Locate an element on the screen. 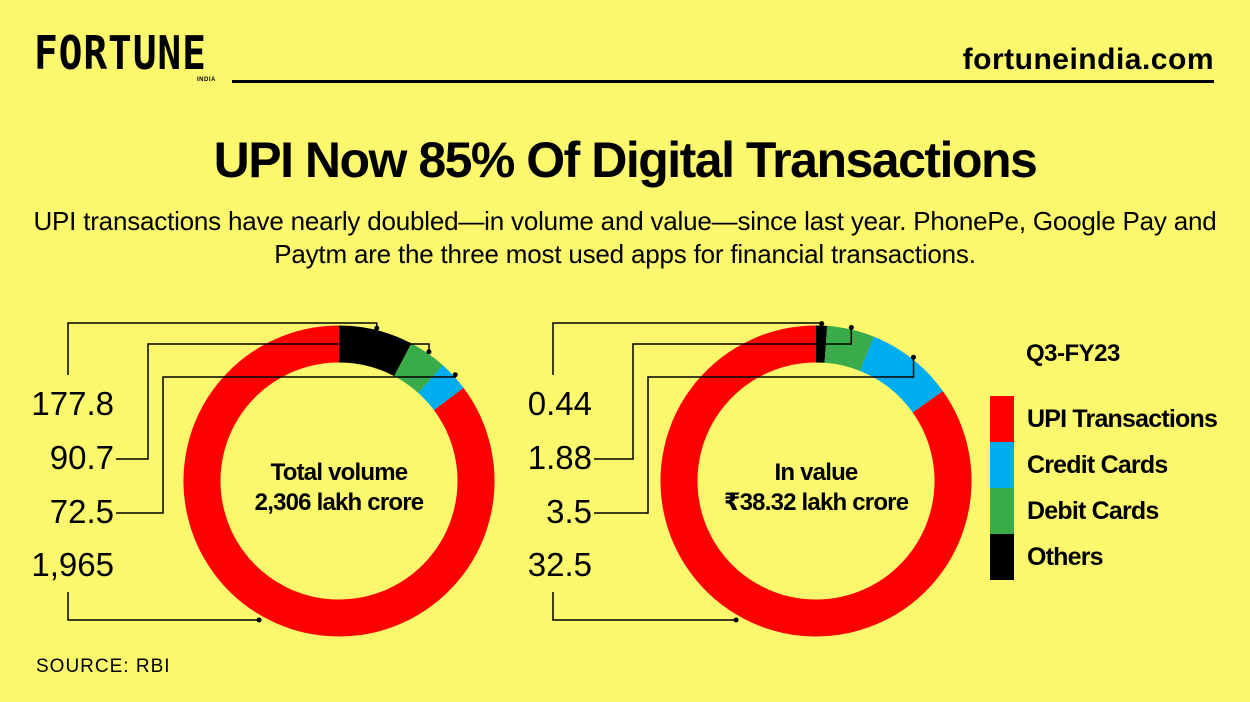 The height and width of the screenshot is (702, 1250). chart-title: UPI Now 85% Of Digital Transactions is located at coordinates (625, 160).